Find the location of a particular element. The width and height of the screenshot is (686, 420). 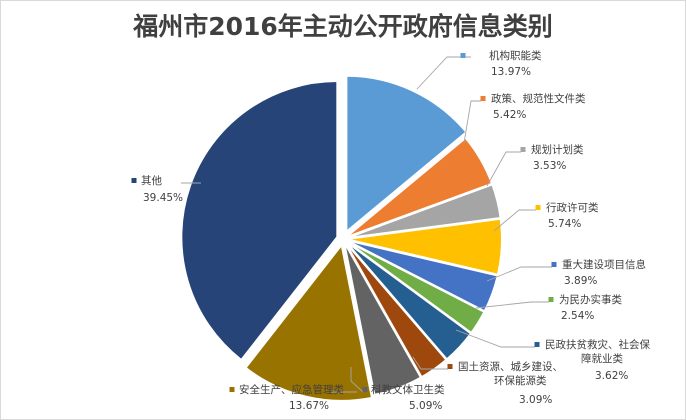

slice-value-label: 13.67% is located at coordinates (309, 406).